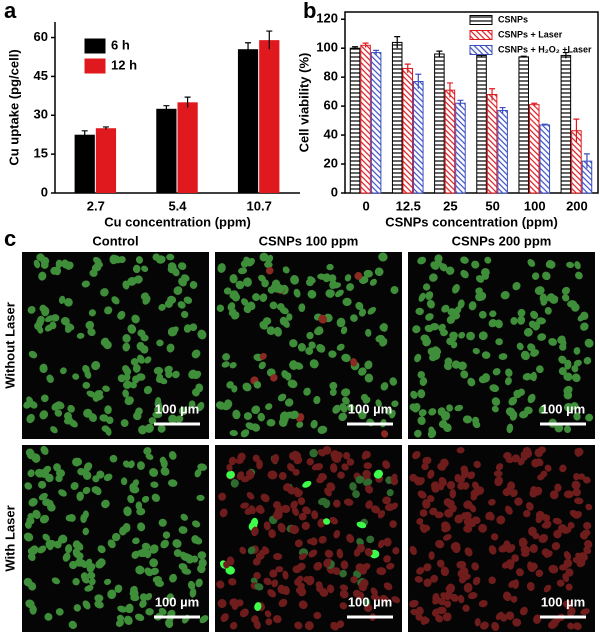 This screenshot has height=637, width=600. What do you see at coordinates (303, 103) in the screenshot?
I see `y-axis-label: Cell viability (%)` at bounding box center [303, 103].